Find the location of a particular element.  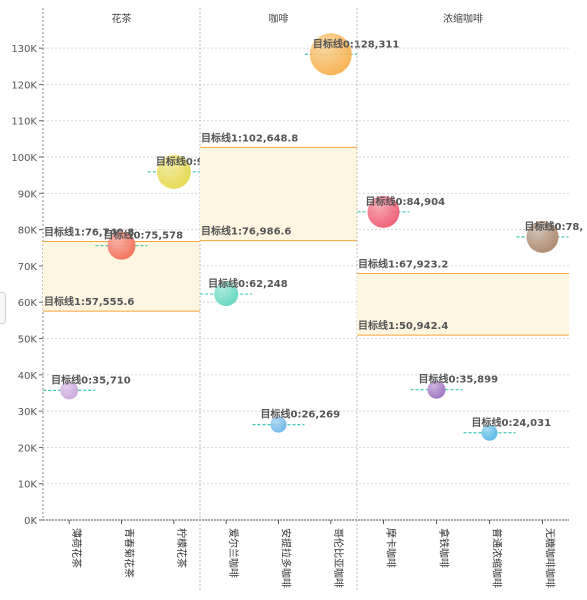

x-tick-label: 柠檬花茶 is located at coordinates (181, 548).